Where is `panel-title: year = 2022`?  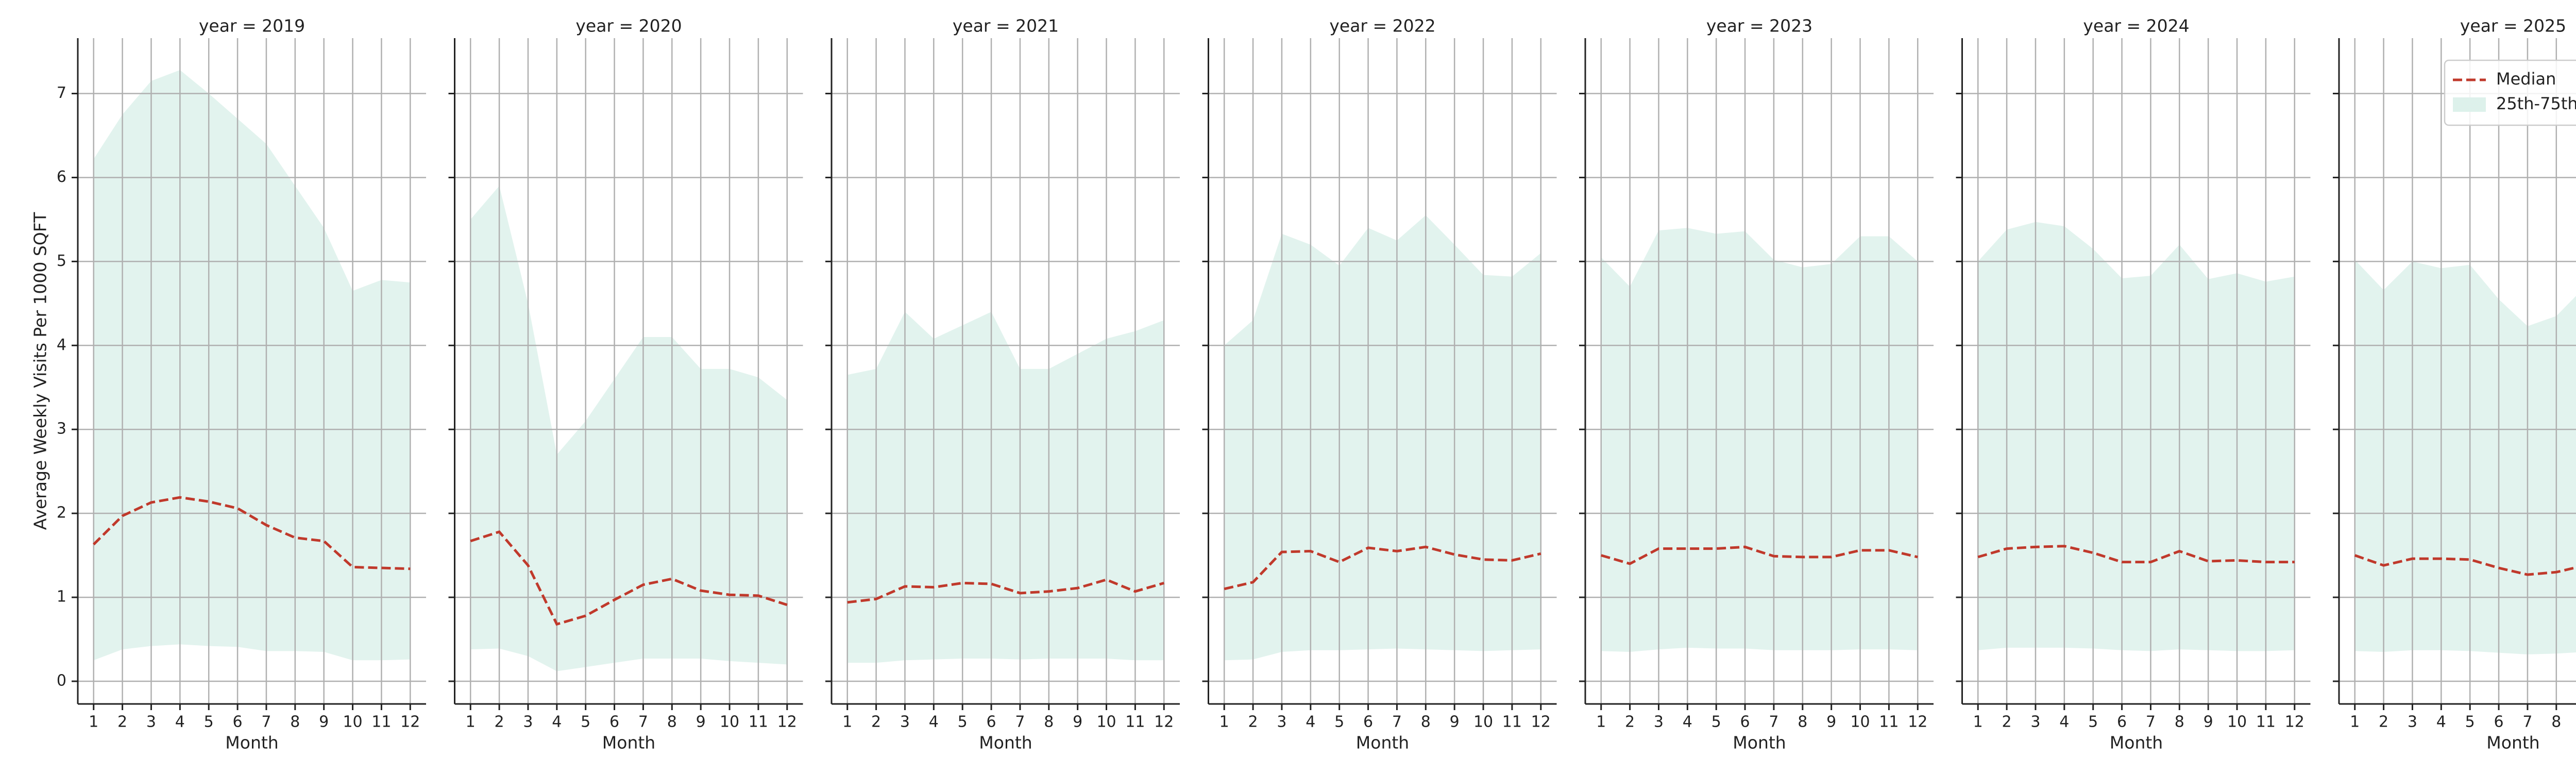 panel-title: year = 2022 is located at coordinates (1382, 26).